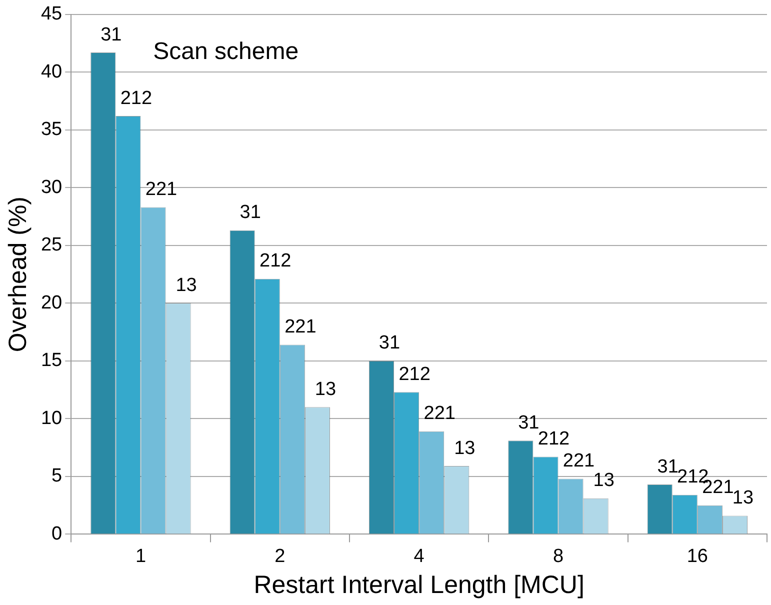 This screenshot has width=771, height=605. I want to click on series-label: 221, so click(300, 327).